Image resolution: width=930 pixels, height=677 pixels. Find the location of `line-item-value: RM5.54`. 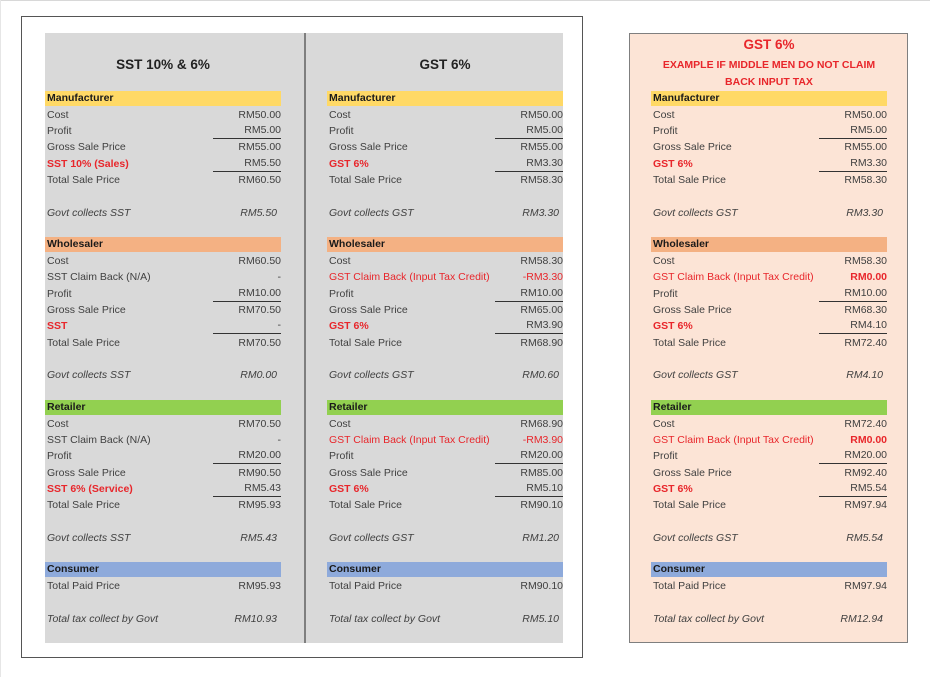

line-item-value: RM5.54 is located at coordinates (853, 489).